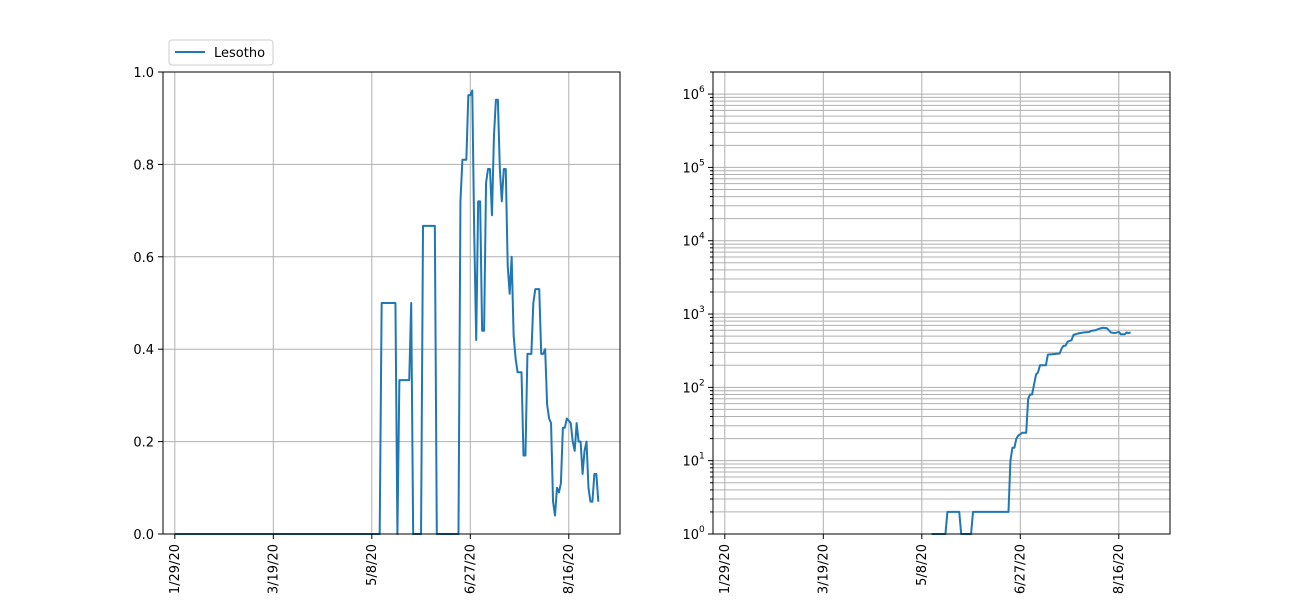 The height and width of the screenshot is (600, 1300). I want to click on y-tick-exponent: 2, so click(702, 383).